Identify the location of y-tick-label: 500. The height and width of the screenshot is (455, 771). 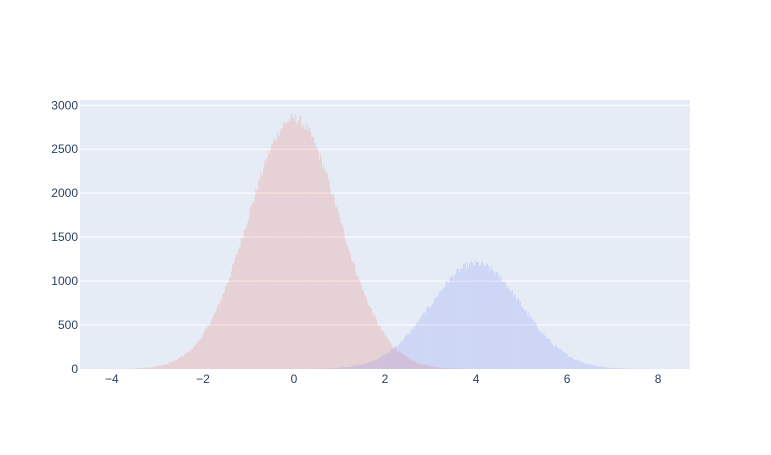
(68, 325).